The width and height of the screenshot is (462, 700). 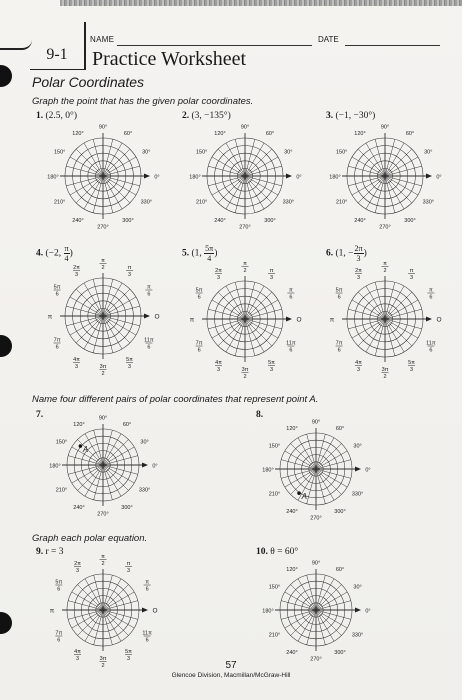 I want to click on angle-label: 270°, so click(x=384, y=228).